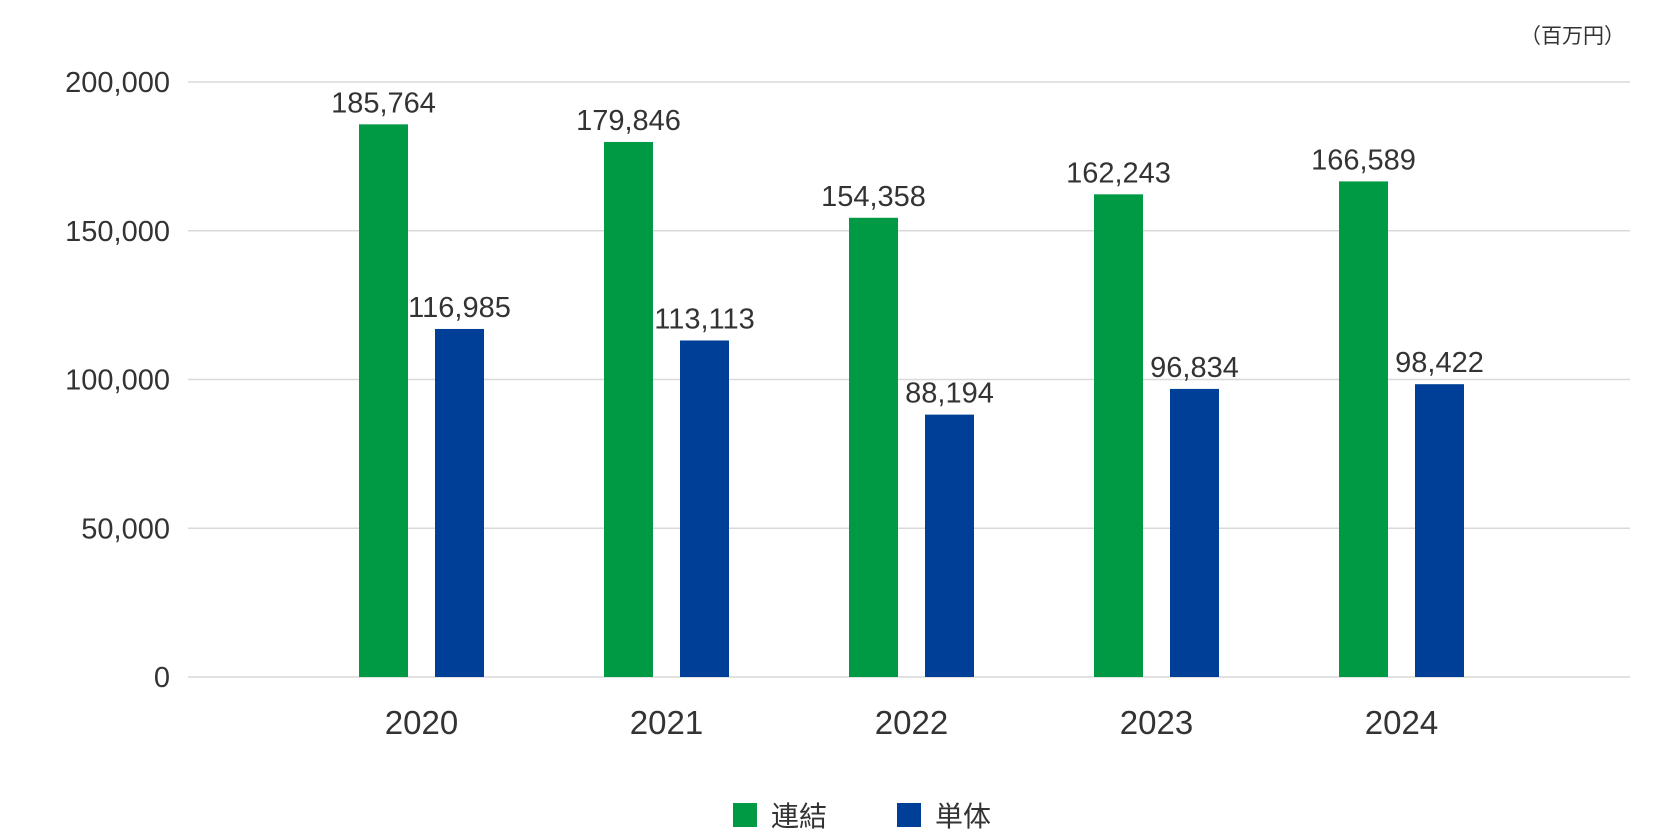 This screenshot has height=840, width=1680. I want to click on y-tick-label: 150,000, so click(117, 232).